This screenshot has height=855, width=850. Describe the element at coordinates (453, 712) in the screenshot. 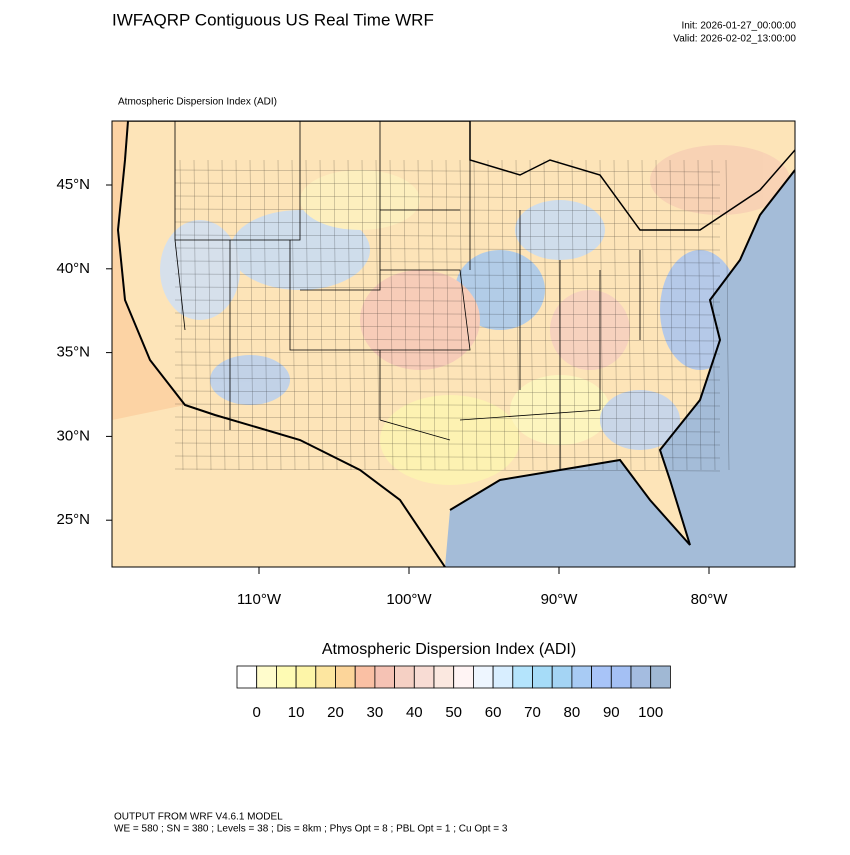

I see `colorbar-tick-label: 50` at that location.